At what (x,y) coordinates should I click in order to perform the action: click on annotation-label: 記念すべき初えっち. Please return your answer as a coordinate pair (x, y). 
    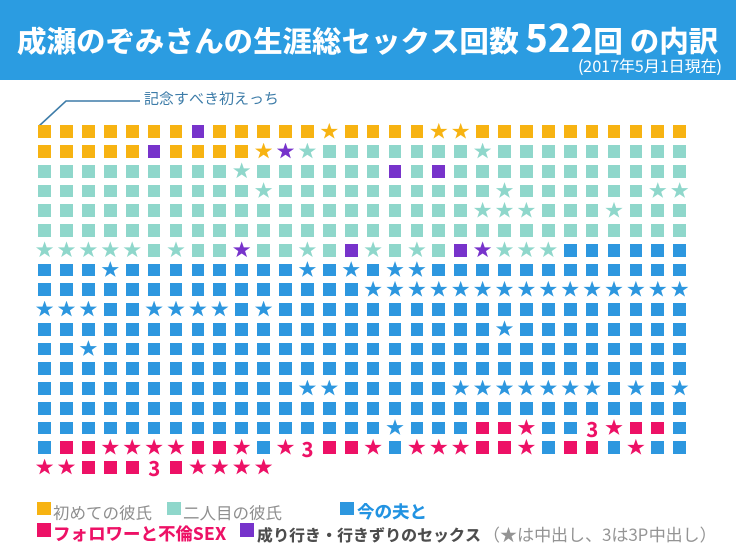
    Looking at the image, I should click on (212, 98).